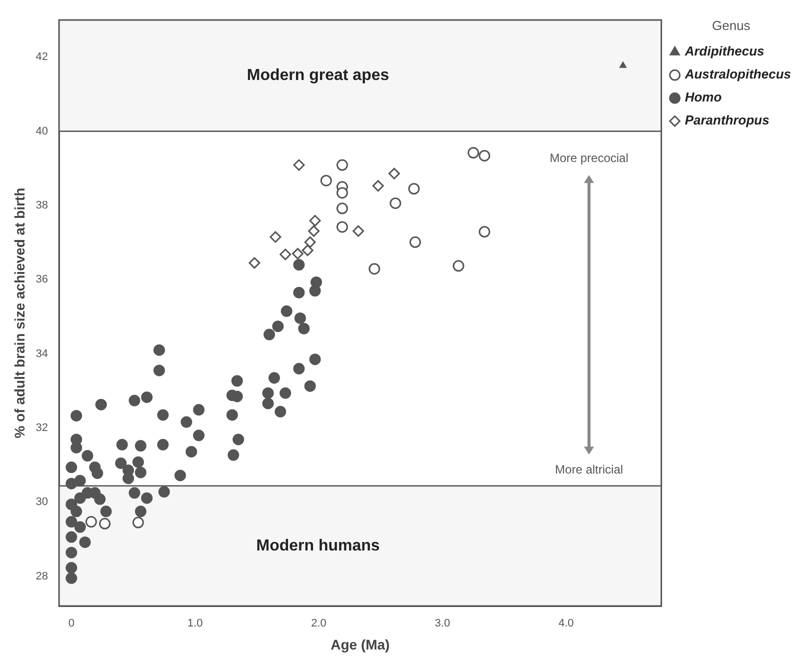  What do you see at coordinates (566, 624) in the screenshot?
I see `x-tick-label: 4.0` at bounding box center [566, 624].